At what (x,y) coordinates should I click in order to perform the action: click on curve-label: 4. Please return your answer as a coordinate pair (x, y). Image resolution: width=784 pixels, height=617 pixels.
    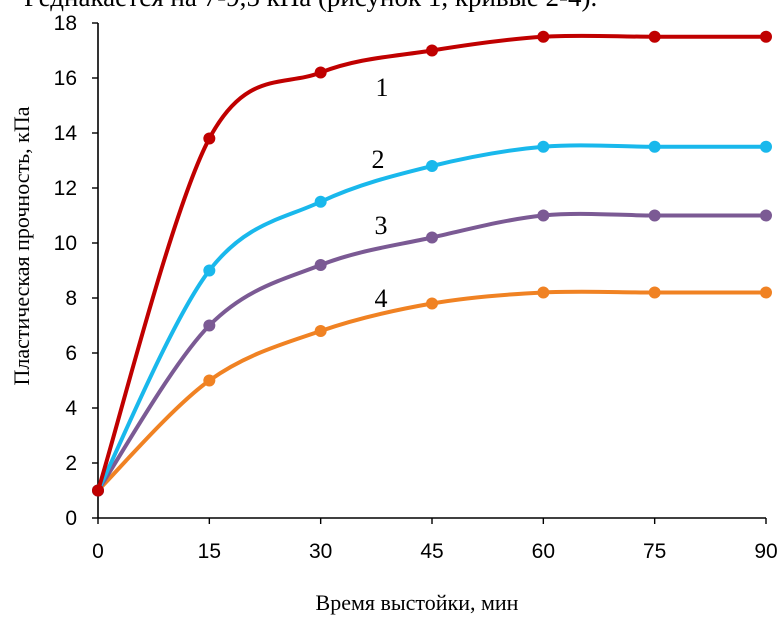
    Looking at the image, I should click on (381, 298).